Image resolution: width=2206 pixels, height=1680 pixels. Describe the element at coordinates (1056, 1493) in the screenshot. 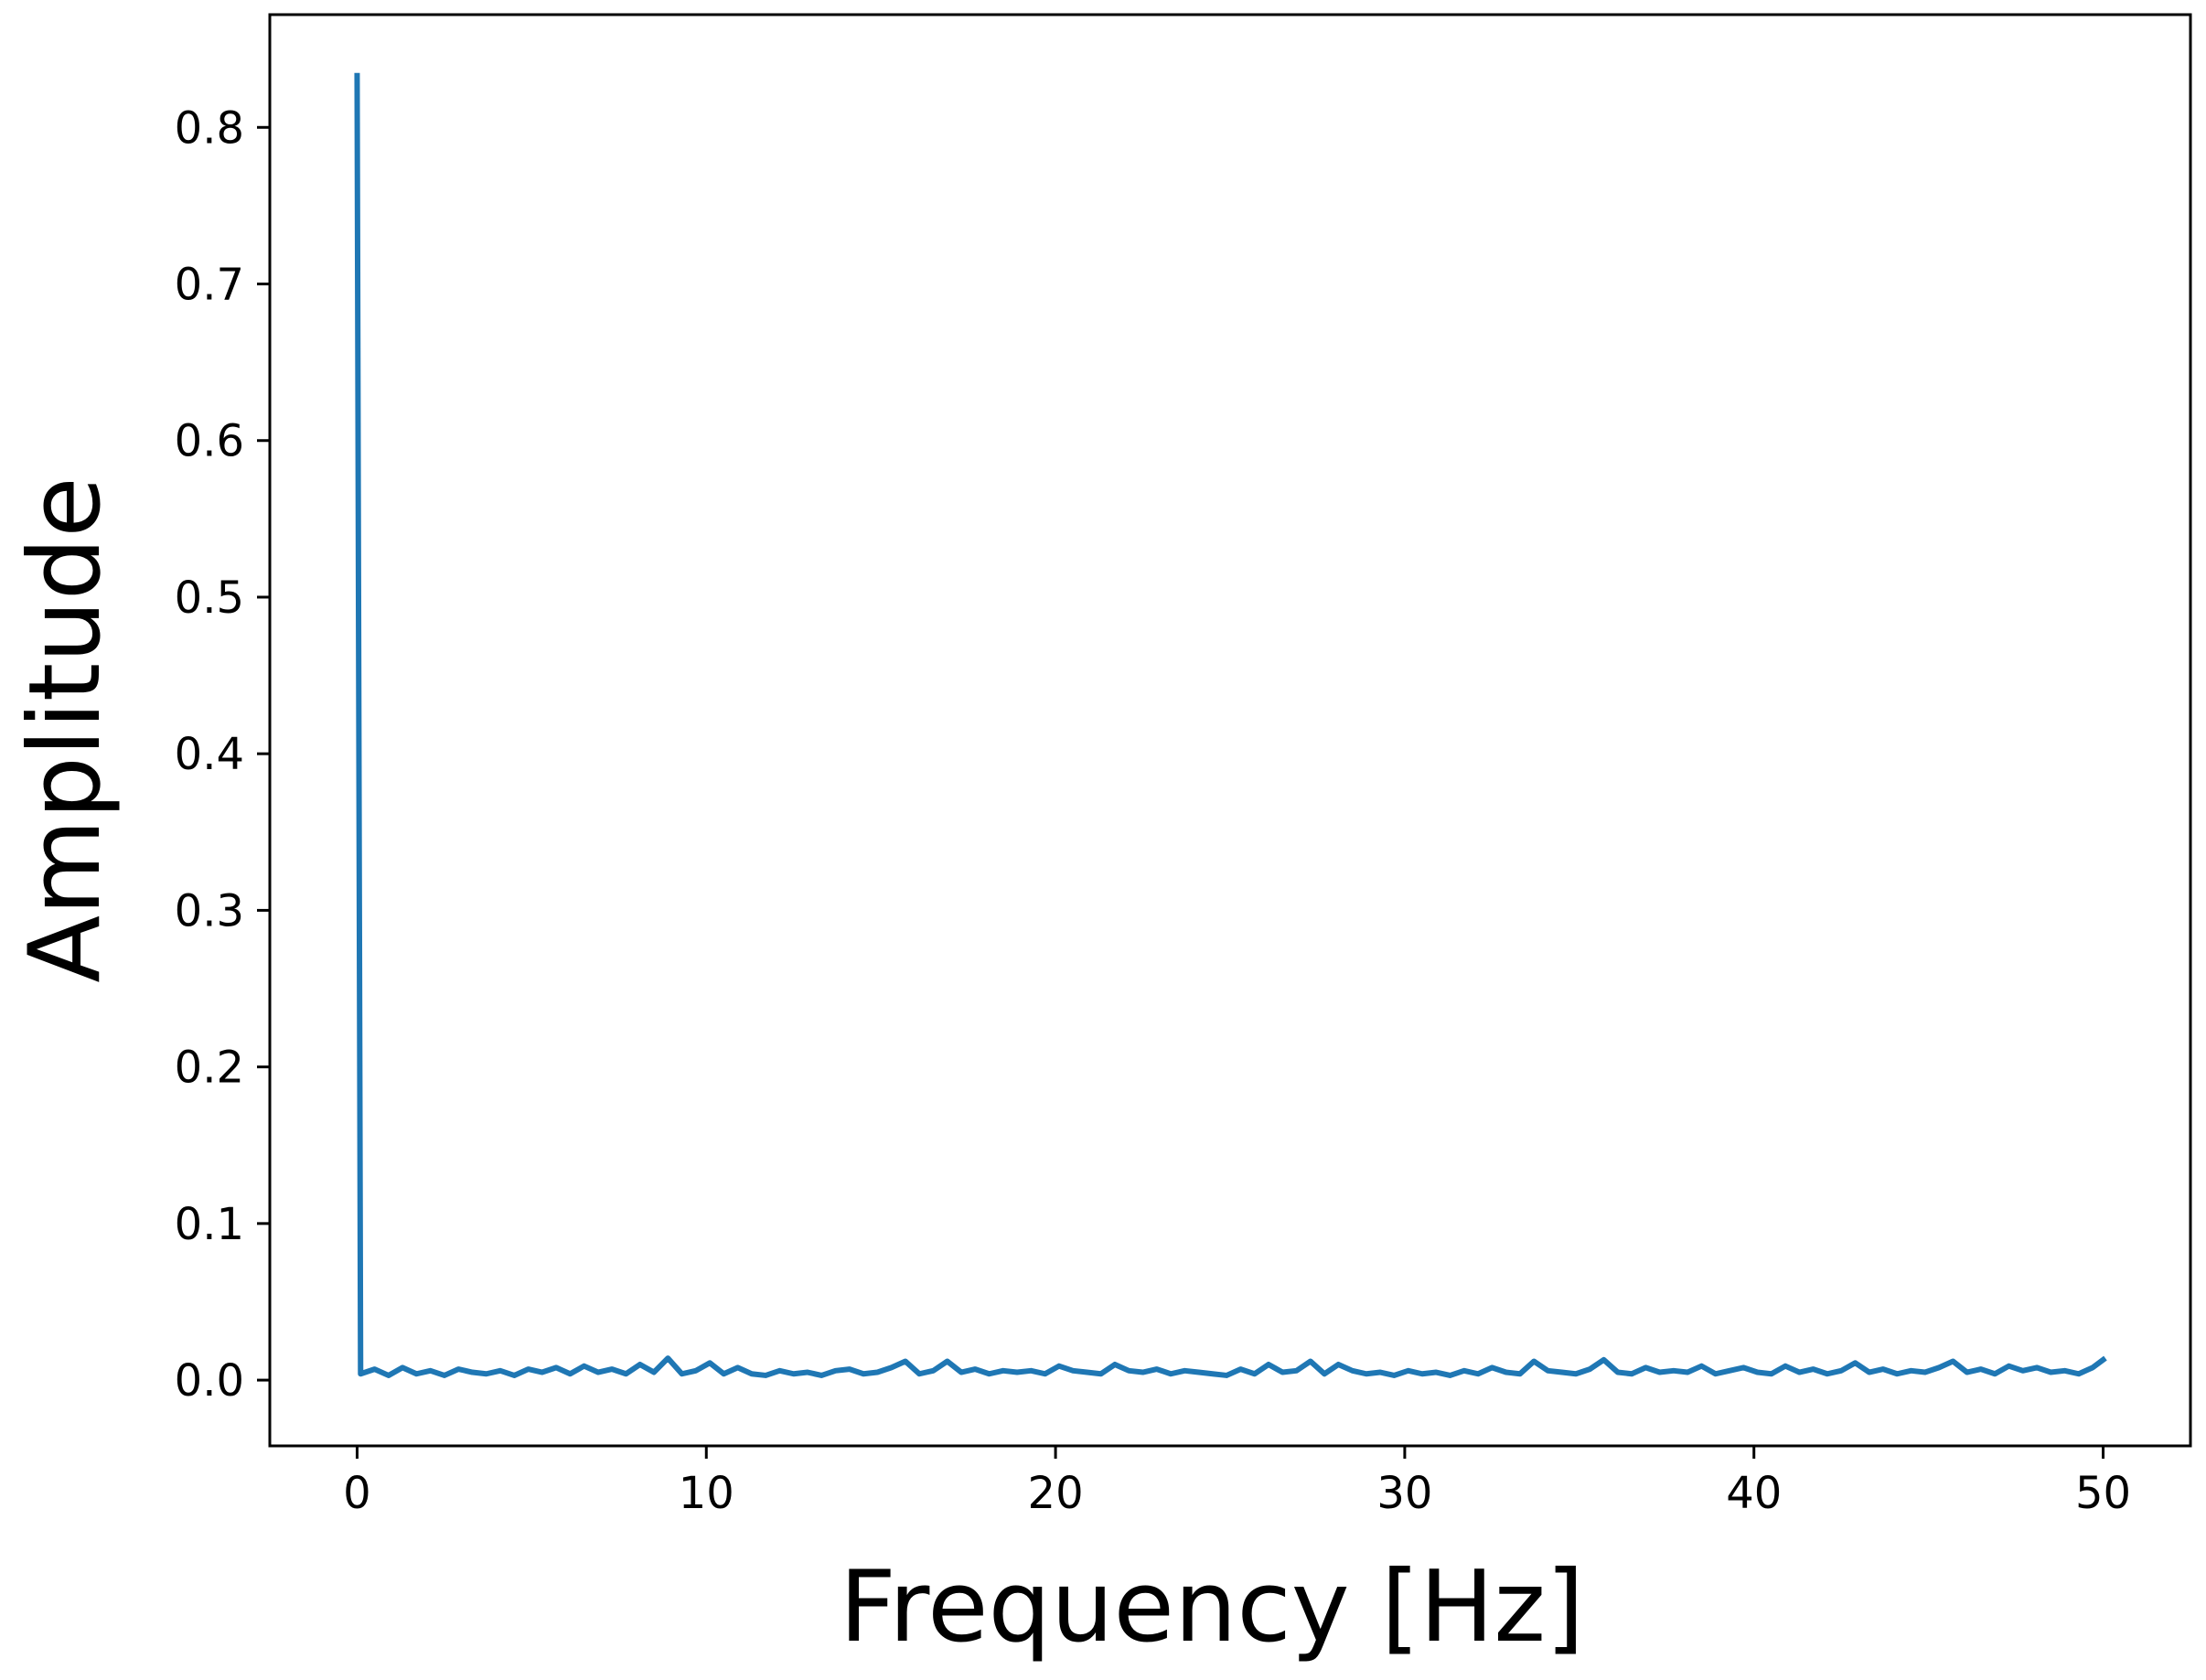

I see `x-tick-label: 20` at that location.